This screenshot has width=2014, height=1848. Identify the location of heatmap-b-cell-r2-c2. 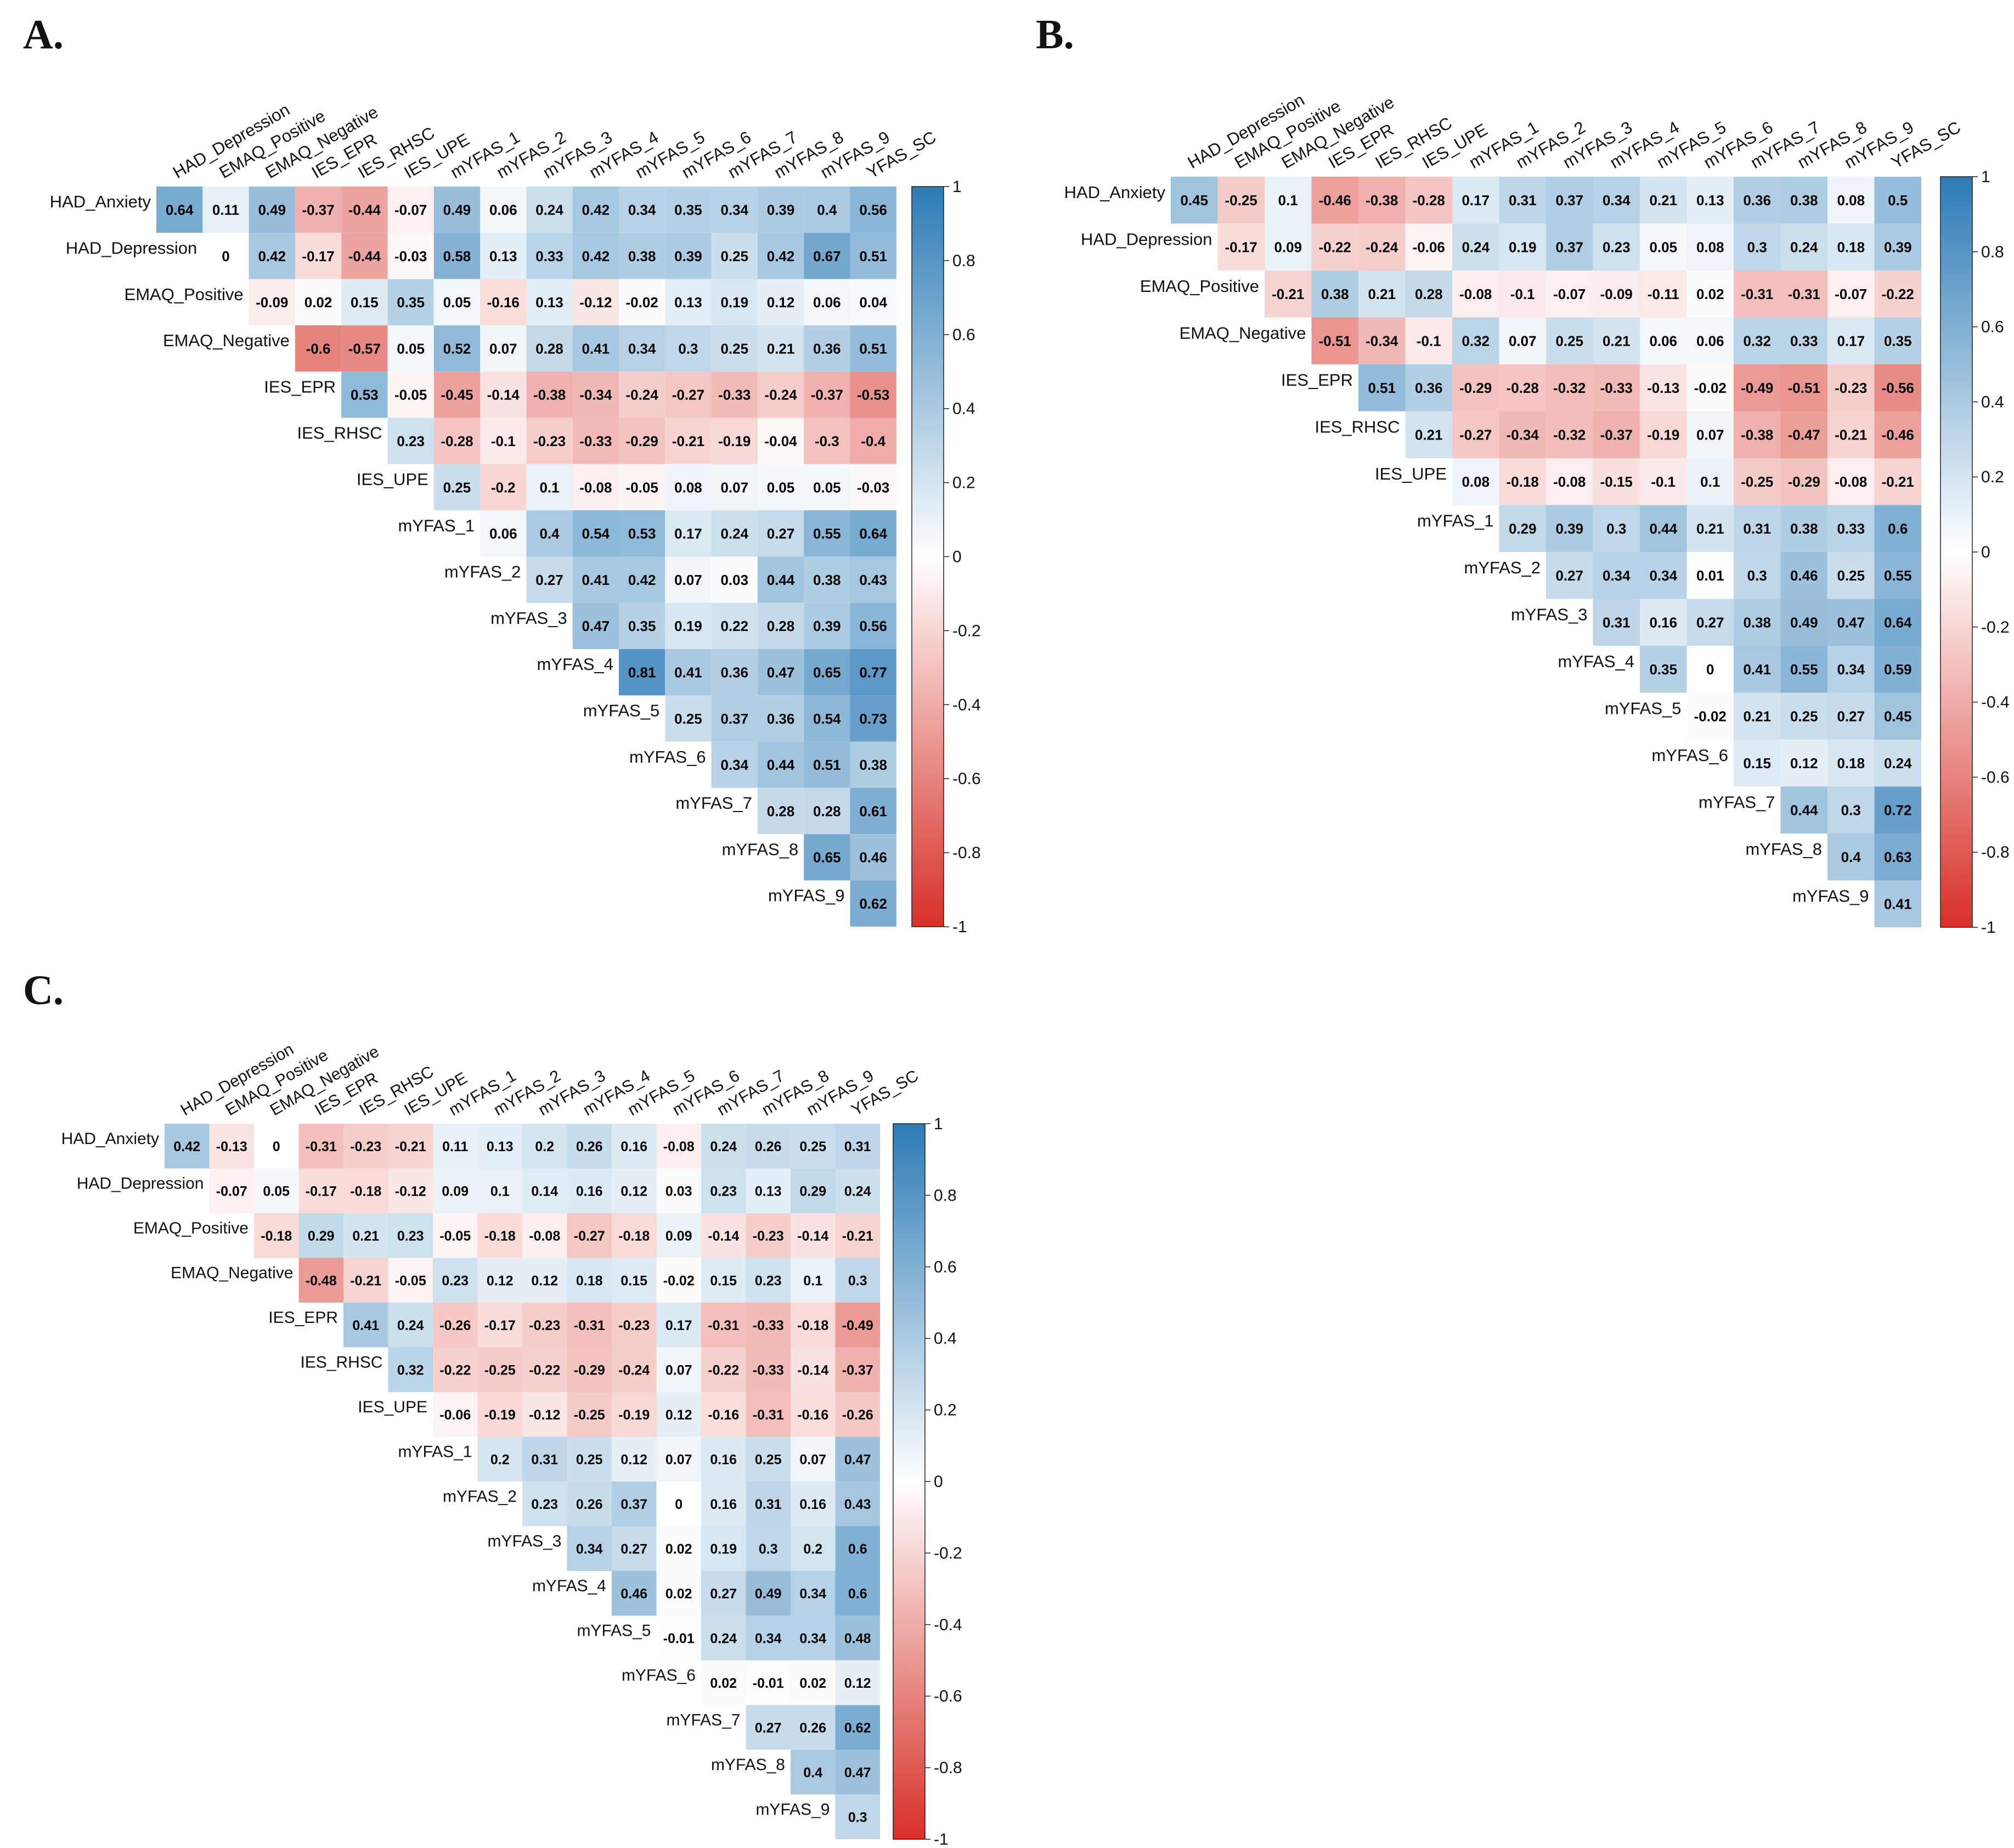
(1288, 294).